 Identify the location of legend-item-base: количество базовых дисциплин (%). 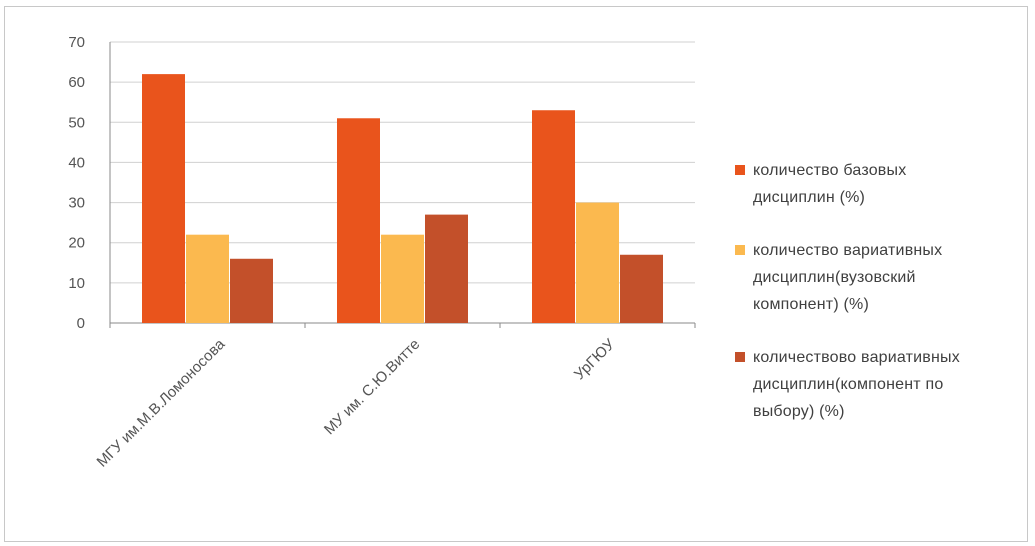
(885, 184).